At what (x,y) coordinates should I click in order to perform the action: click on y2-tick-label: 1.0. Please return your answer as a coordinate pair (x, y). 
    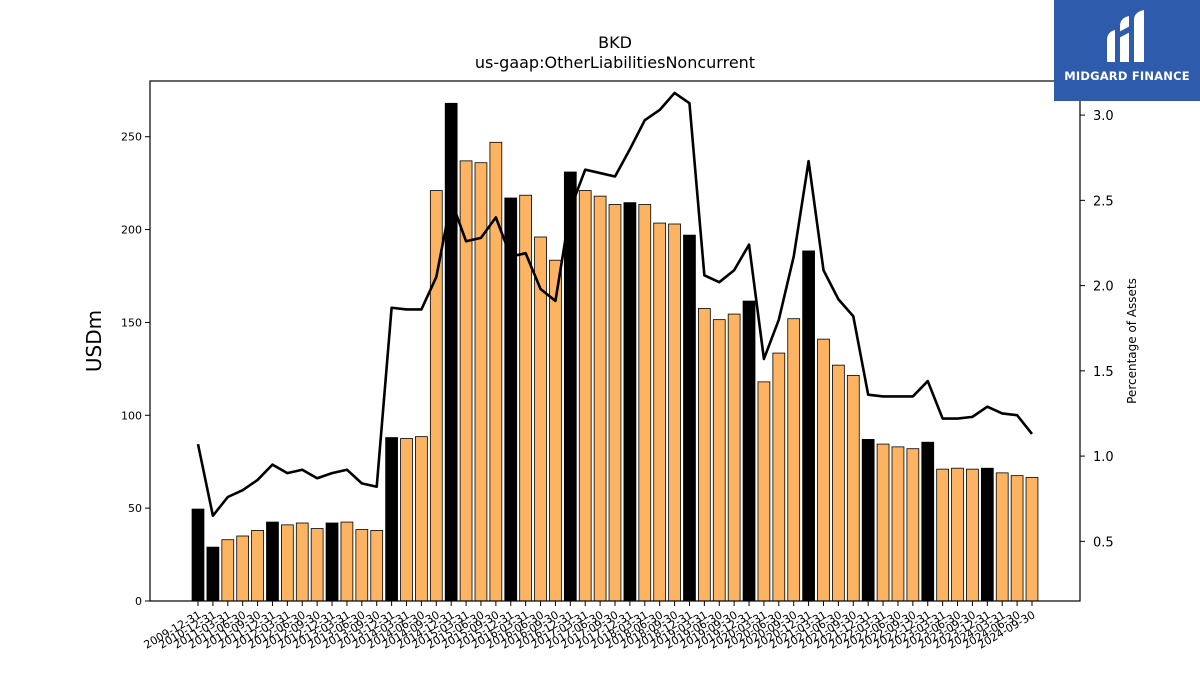
    Looking at the image, I should click on (1103, 457).